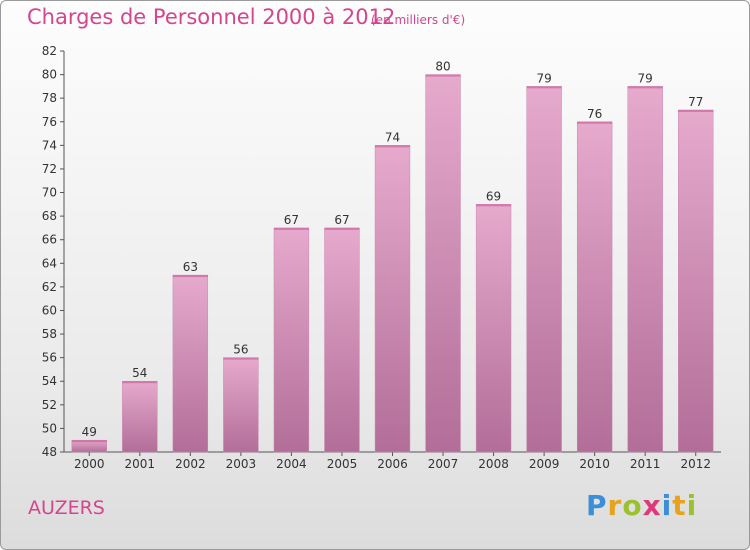 The width and height of the screenshot is (750, 550). Describe the element at coordinates (49, 452) in the screenshot. I see `y-tick-label: 48` at that location.